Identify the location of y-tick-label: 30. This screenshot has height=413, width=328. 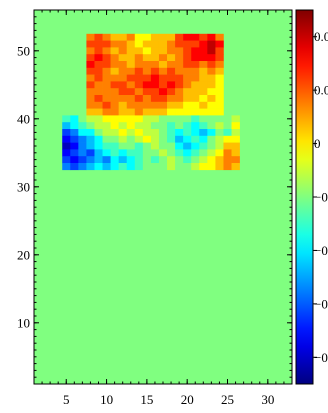
(23, 186).